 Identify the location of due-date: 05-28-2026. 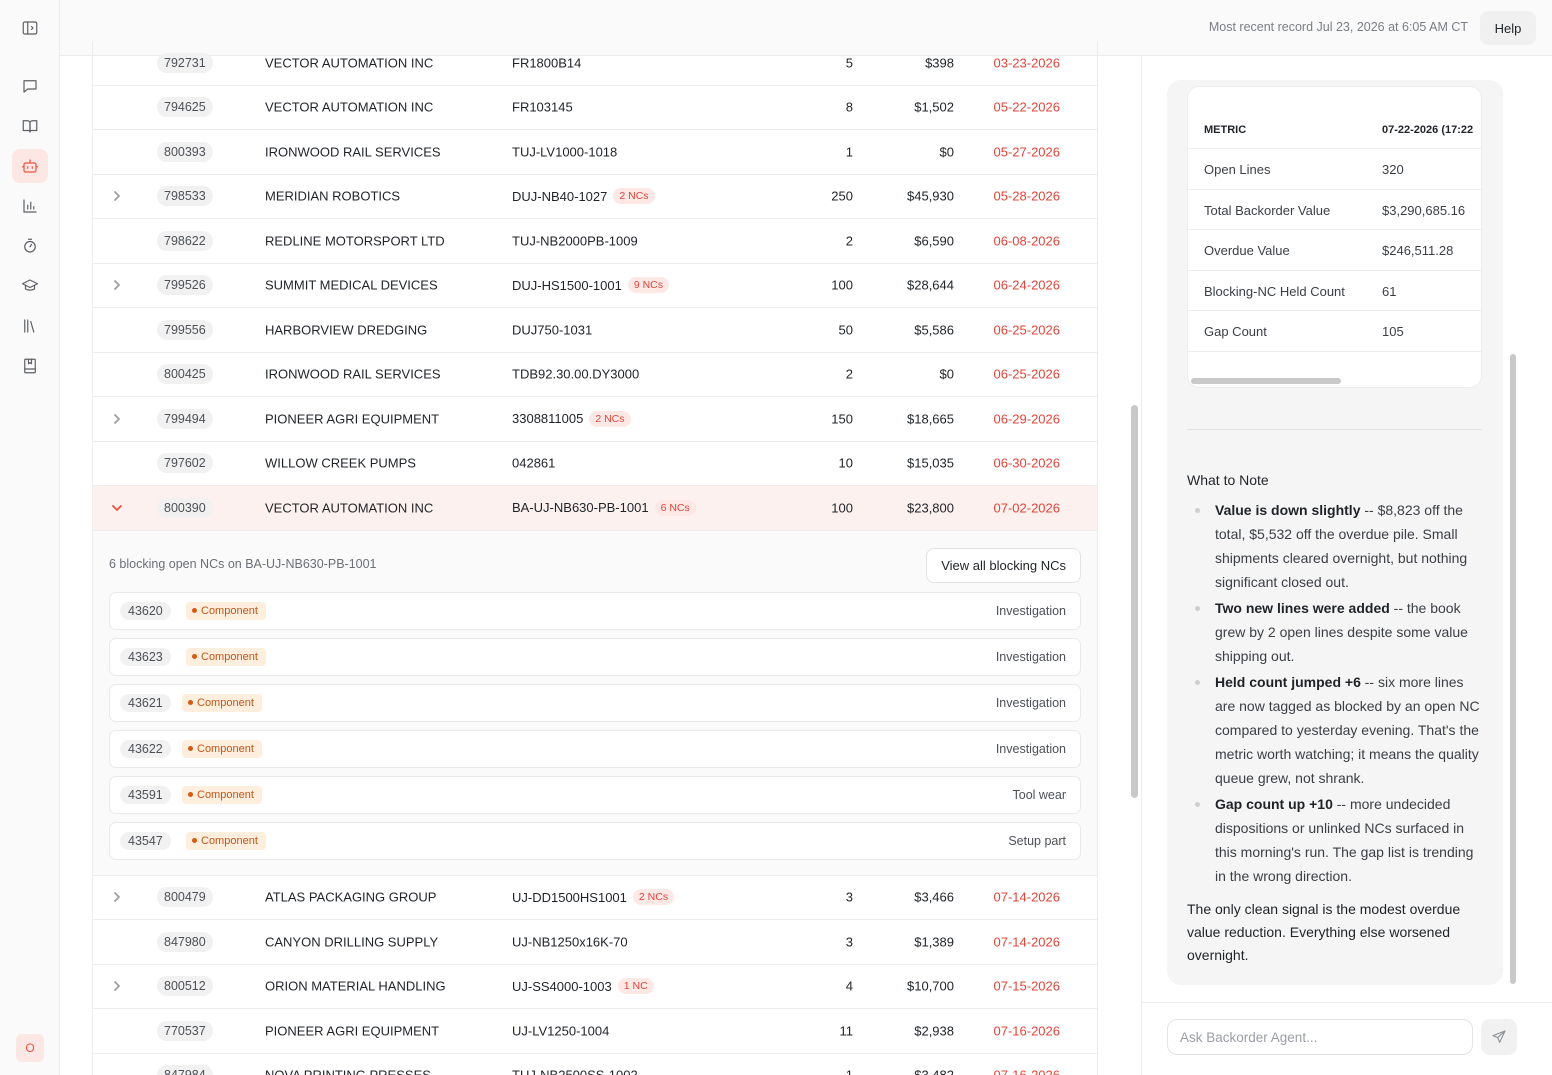
(1027, 196).